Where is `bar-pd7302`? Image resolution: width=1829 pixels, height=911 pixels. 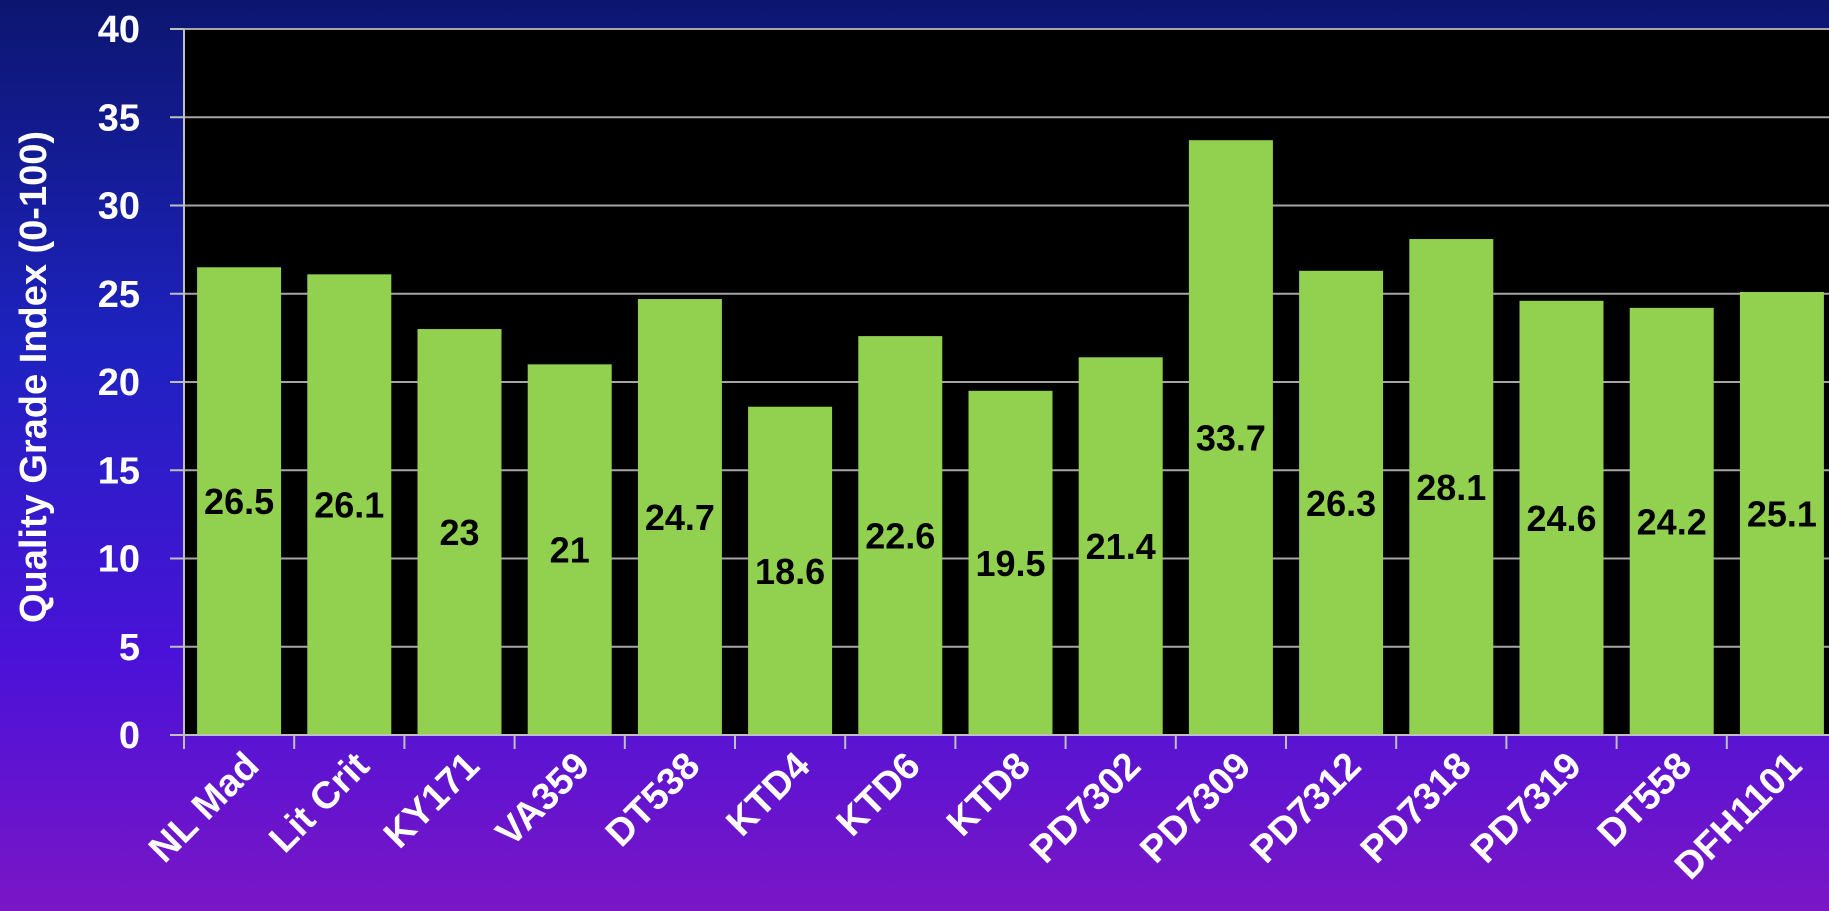
bar-pd7302 is located at coordinates (1120, 546).